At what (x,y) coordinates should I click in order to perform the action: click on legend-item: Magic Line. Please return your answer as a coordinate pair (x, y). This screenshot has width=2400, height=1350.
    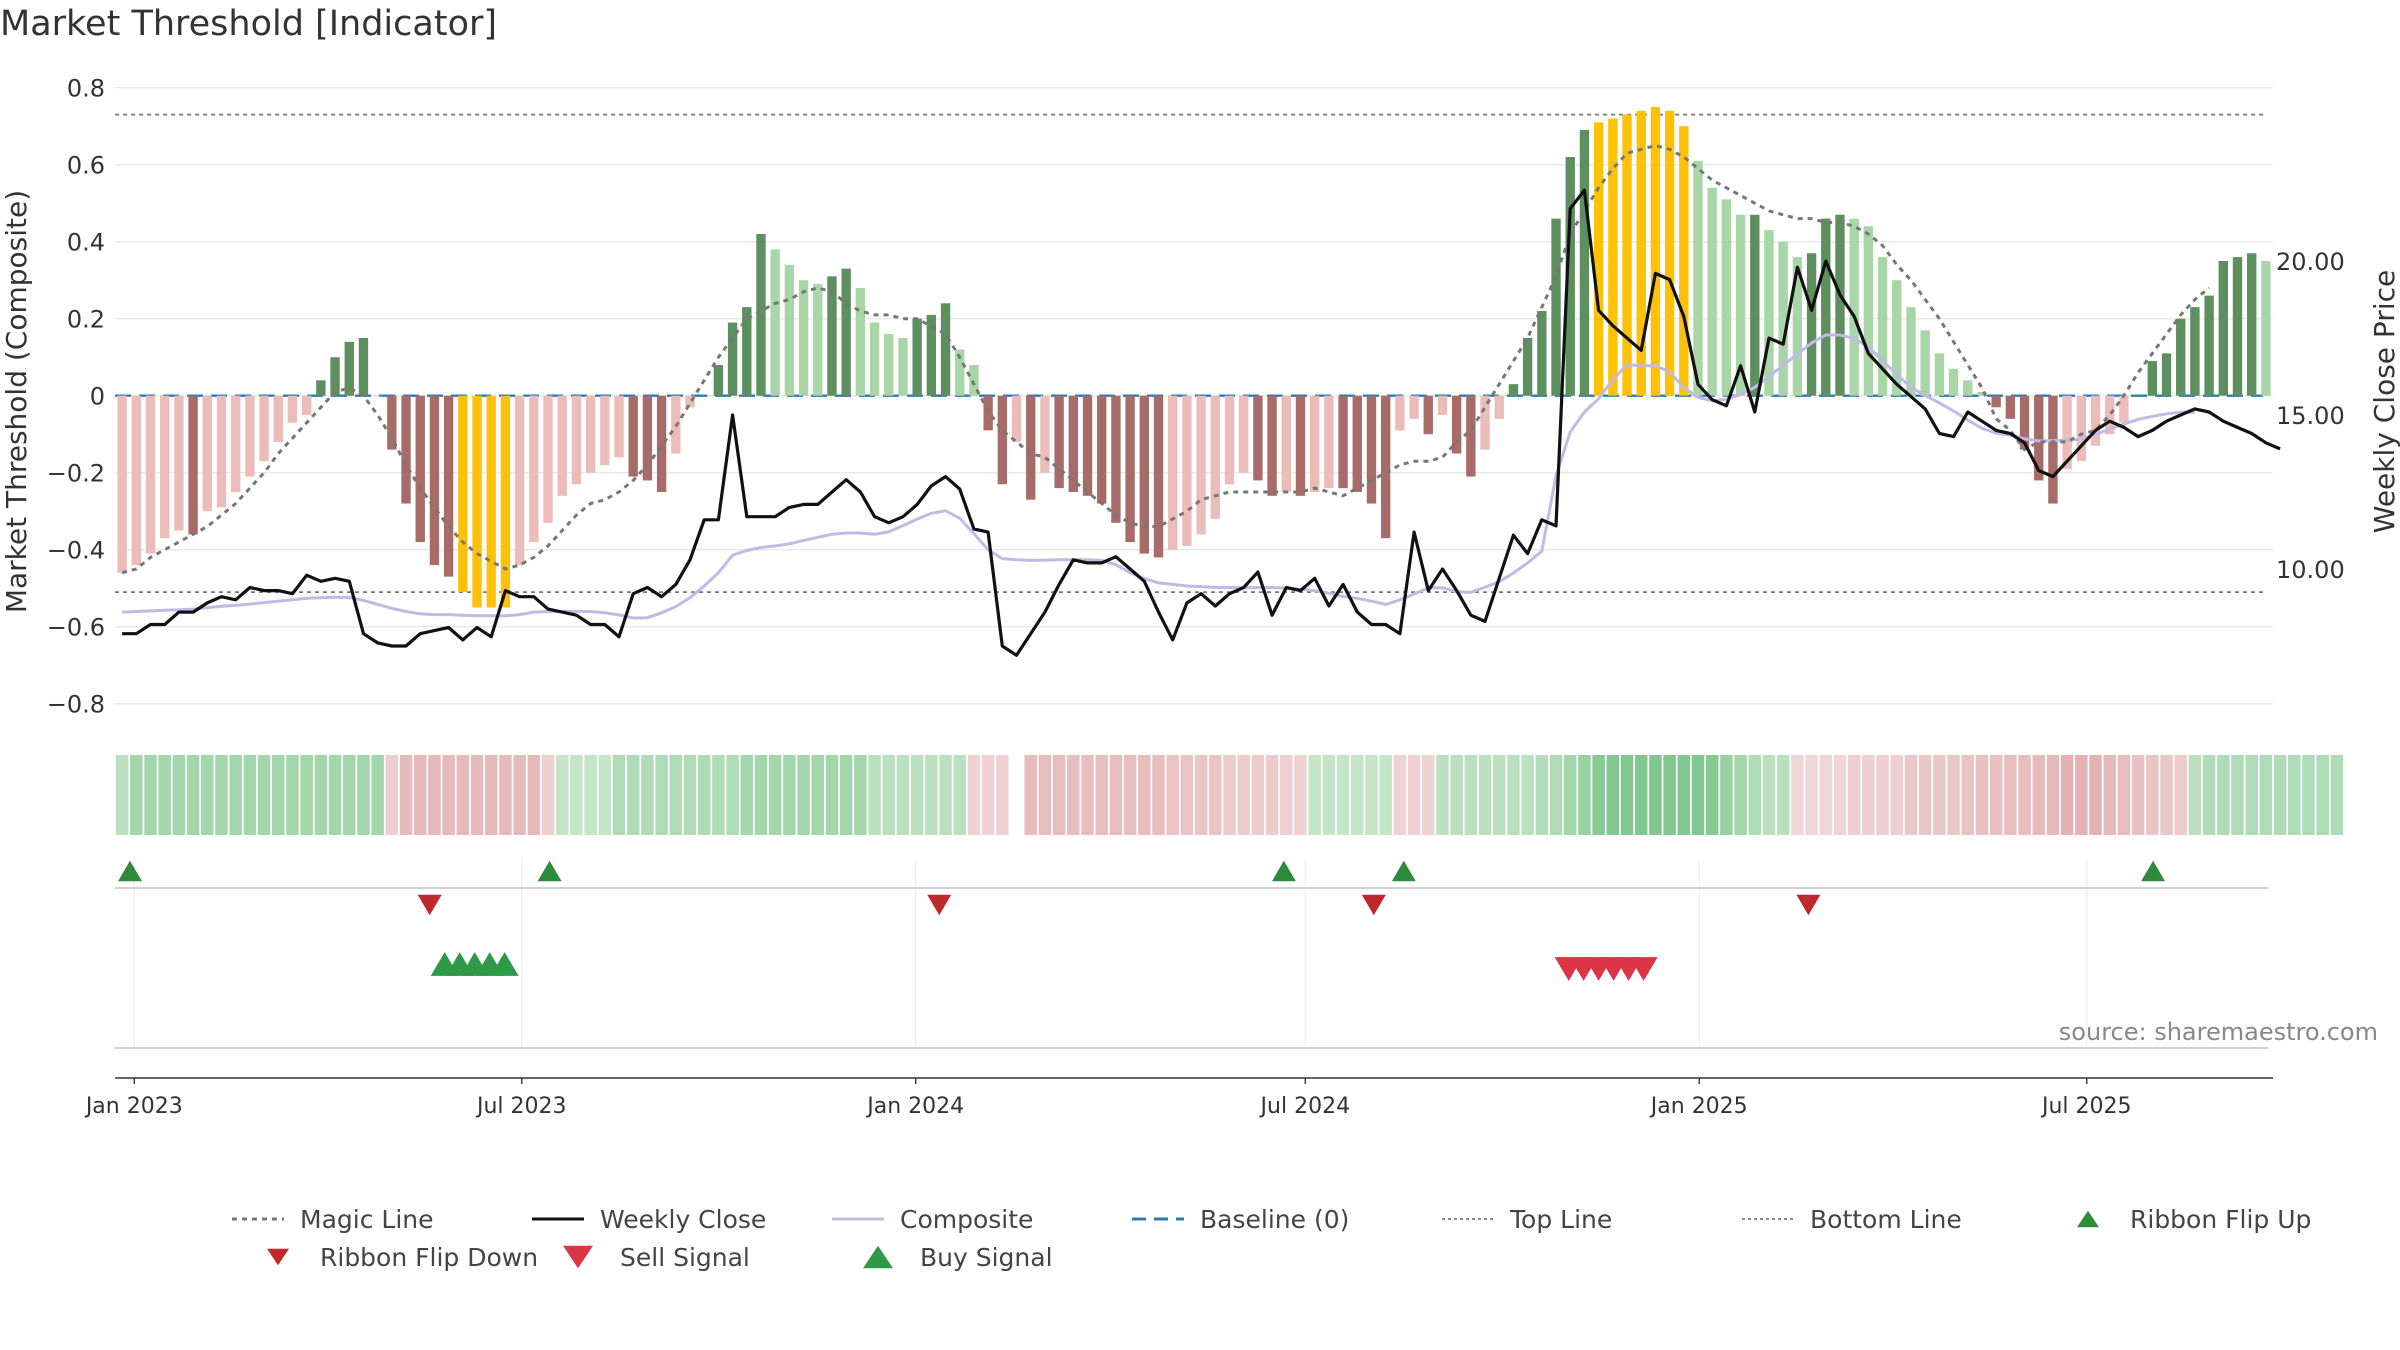
    Looking at the image, I should click on (332, 1219).